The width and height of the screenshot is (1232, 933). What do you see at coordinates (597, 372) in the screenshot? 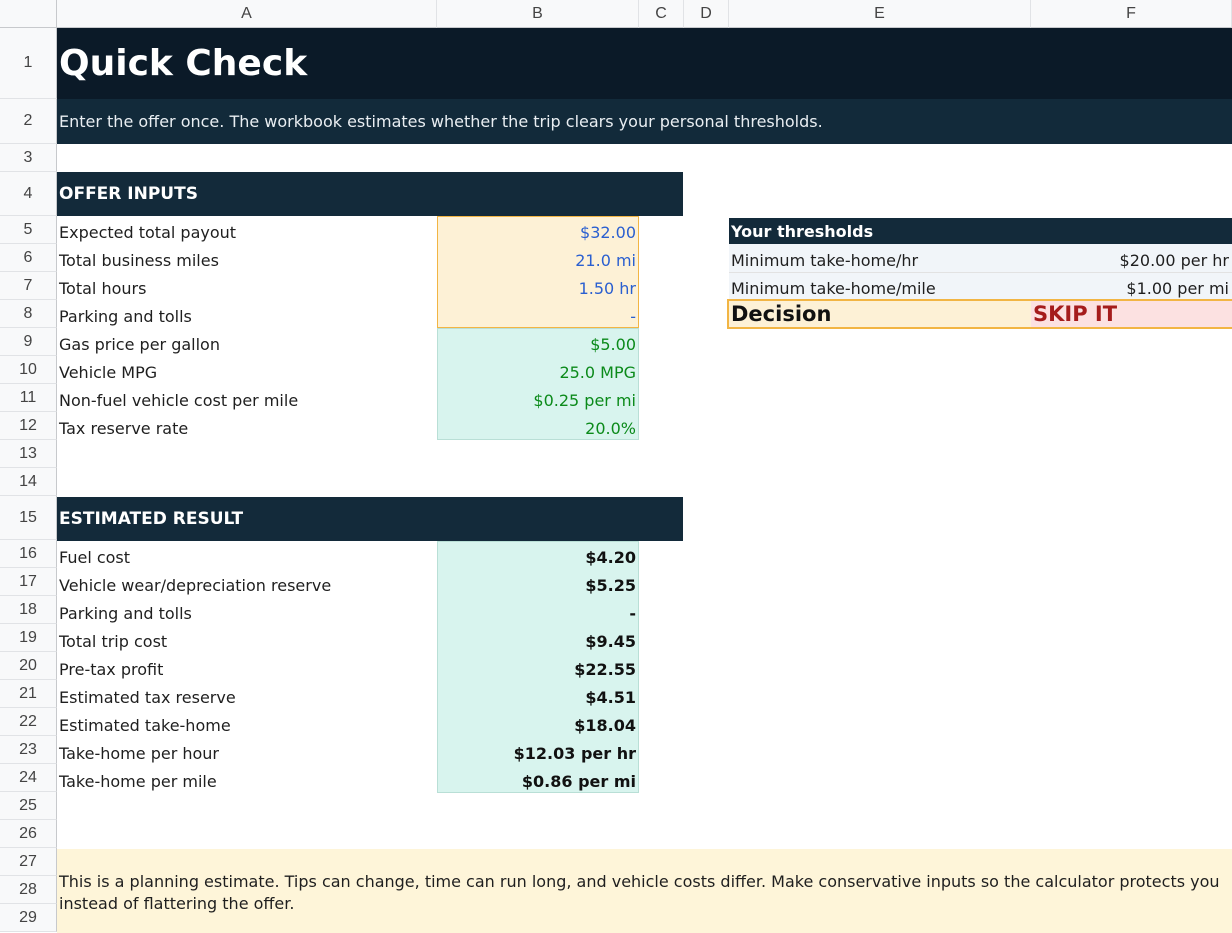
I see `input-value-mpg: 25.0 MPG` at bounding box center [597, 372].